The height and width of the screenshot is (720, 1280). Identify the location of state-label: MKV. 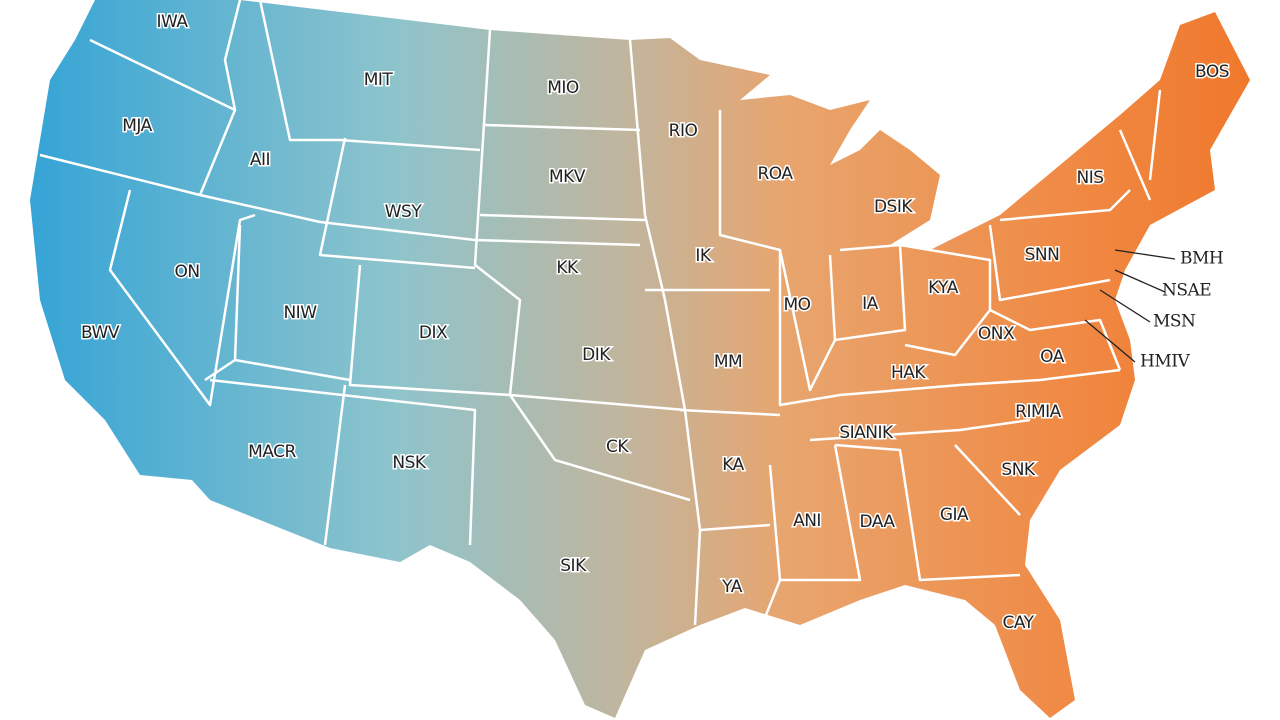
(567, 177).